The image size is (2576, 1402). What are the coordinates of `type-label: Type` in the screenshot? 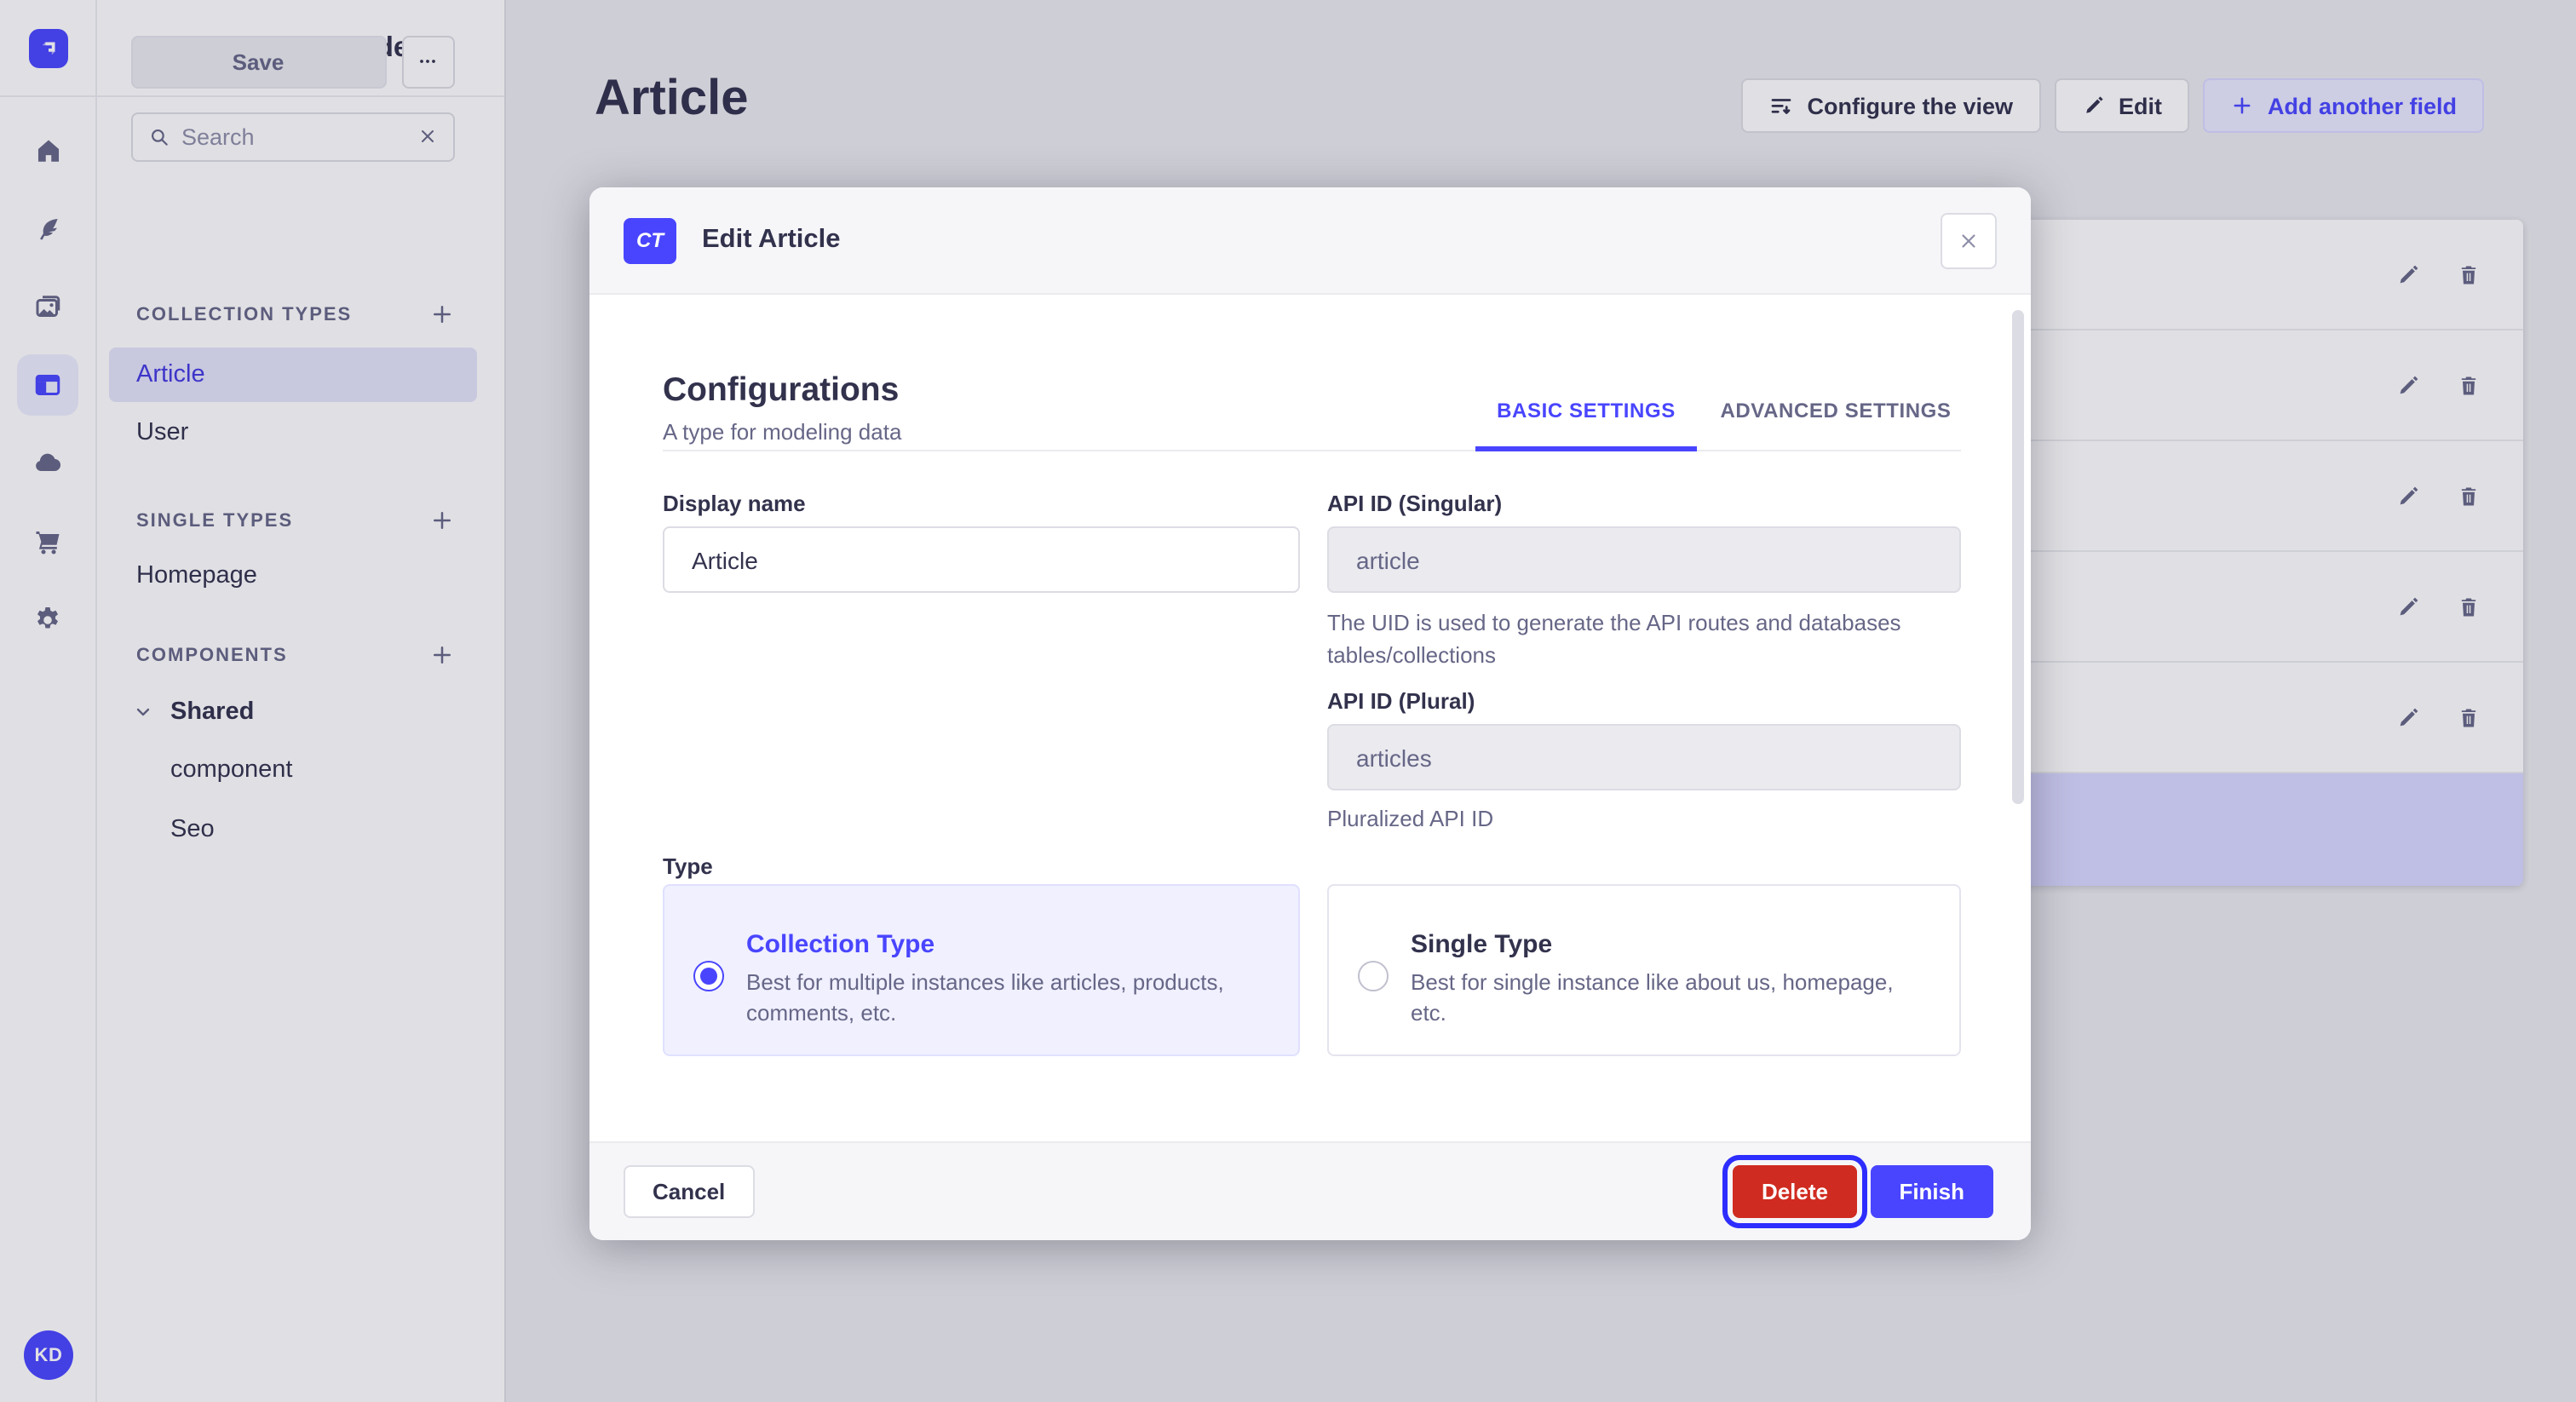 It's located at (688, 866).